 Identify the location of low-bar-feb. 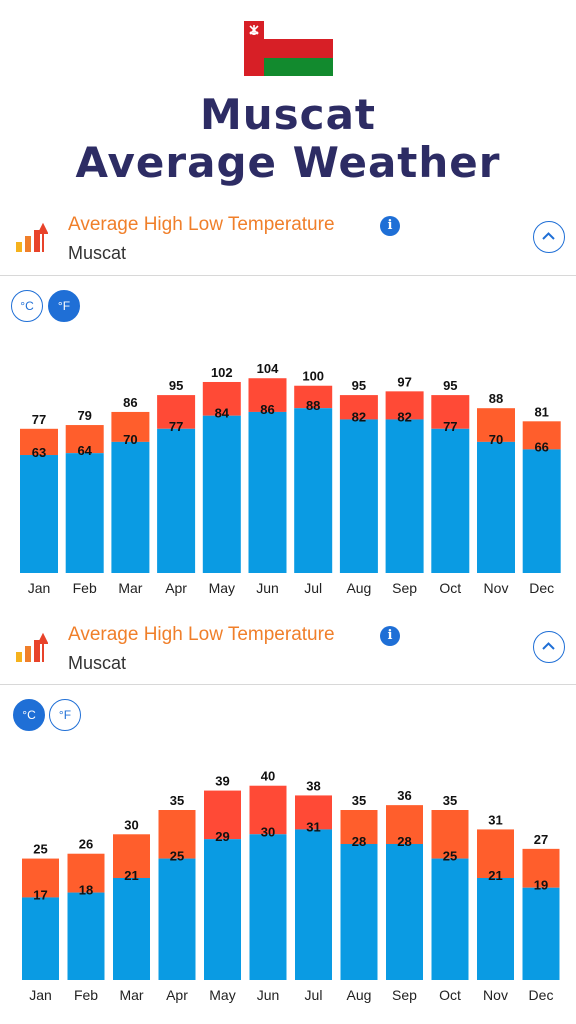
(84, 513).